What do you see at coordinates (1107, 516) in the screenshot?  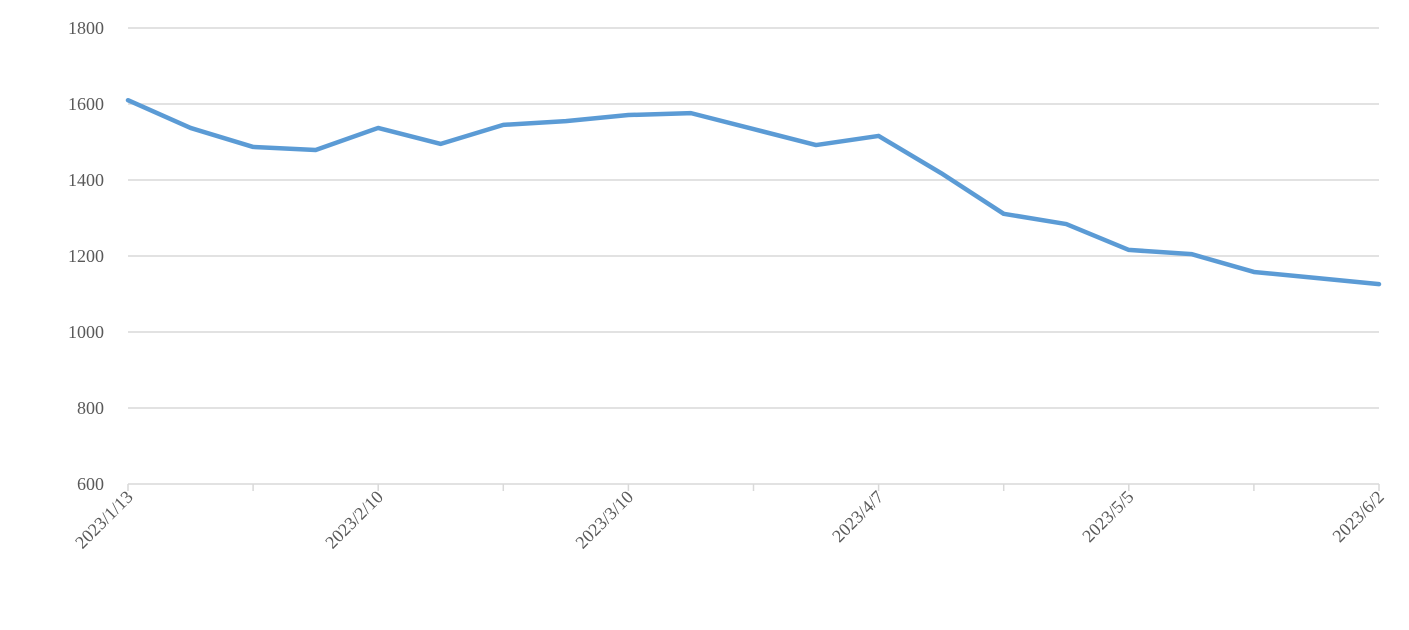 I see `x-tick-label: 2023/5/5` at bounding box center [1107, 516].